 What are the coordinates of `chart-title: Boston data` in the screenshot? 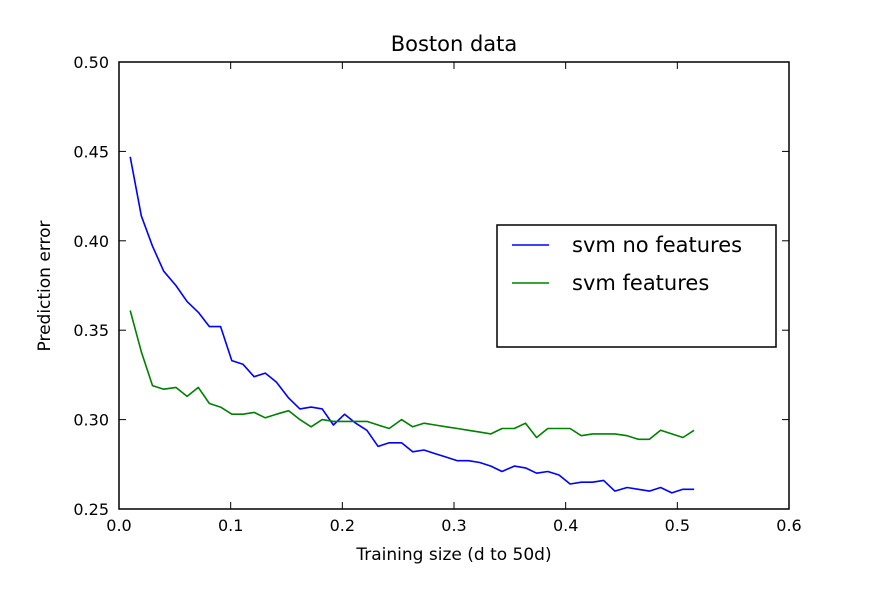 It's located at (454, 44).